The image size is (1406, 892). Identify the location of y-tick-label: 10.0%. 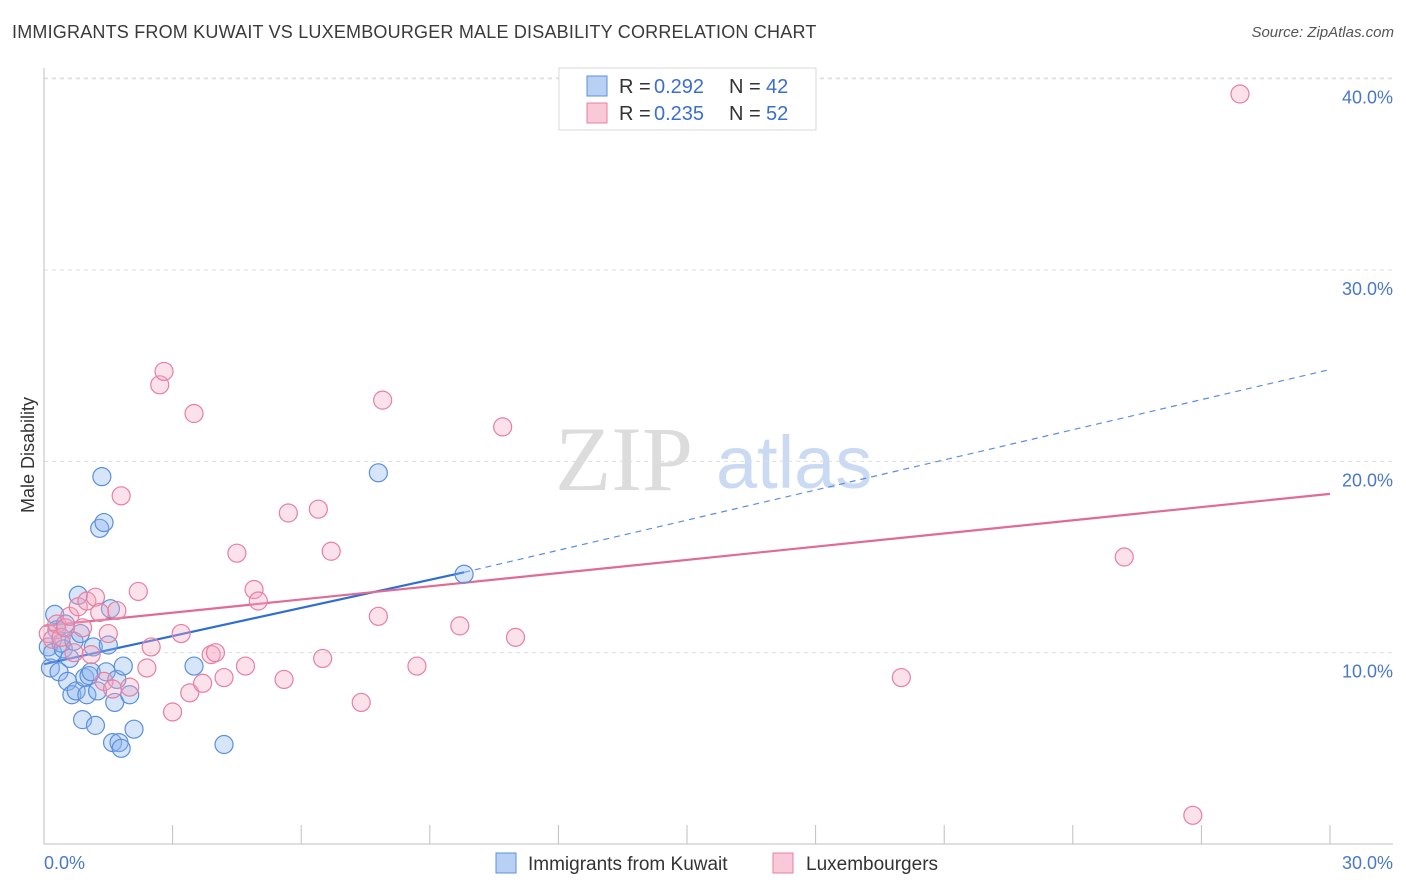
(1367, 672).